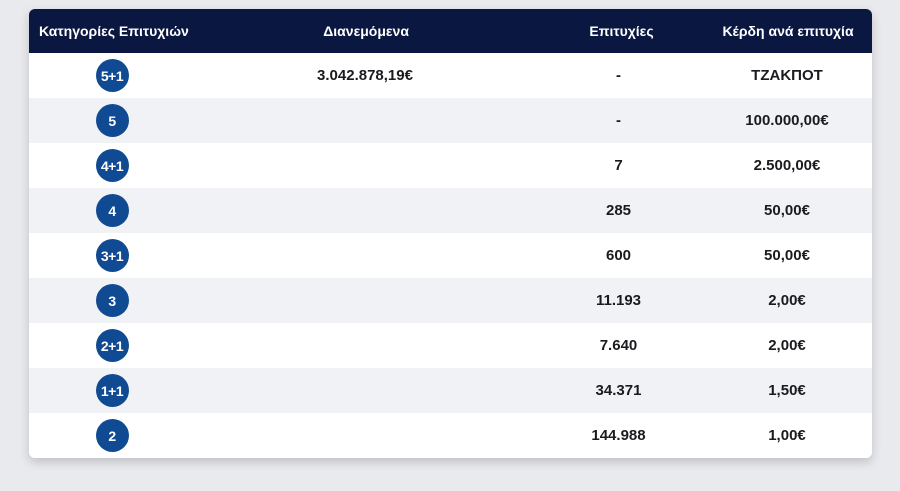 The image size is (900, 491). What do you see at coordinates (112, 210) in the screenshot?
I see `category-badge: 4` at bounding box center [112, 210].